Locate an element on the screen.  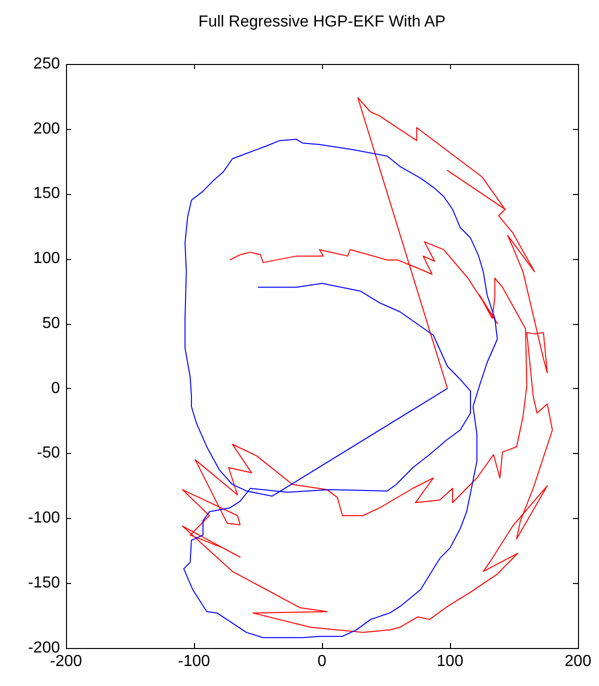
y-tick-label: 50 is located at coordinates (51, 323).